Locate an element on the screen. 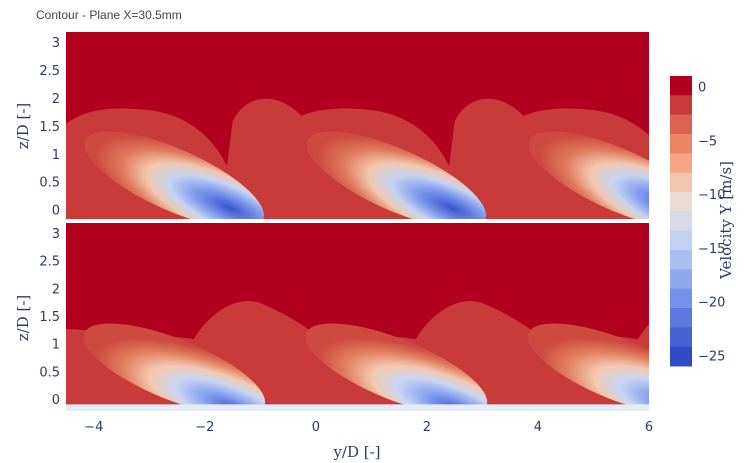 Image resolution: width=747 pixels, height=463 pixels. x-tick-label: −4 is located at coordinates (93, 427).